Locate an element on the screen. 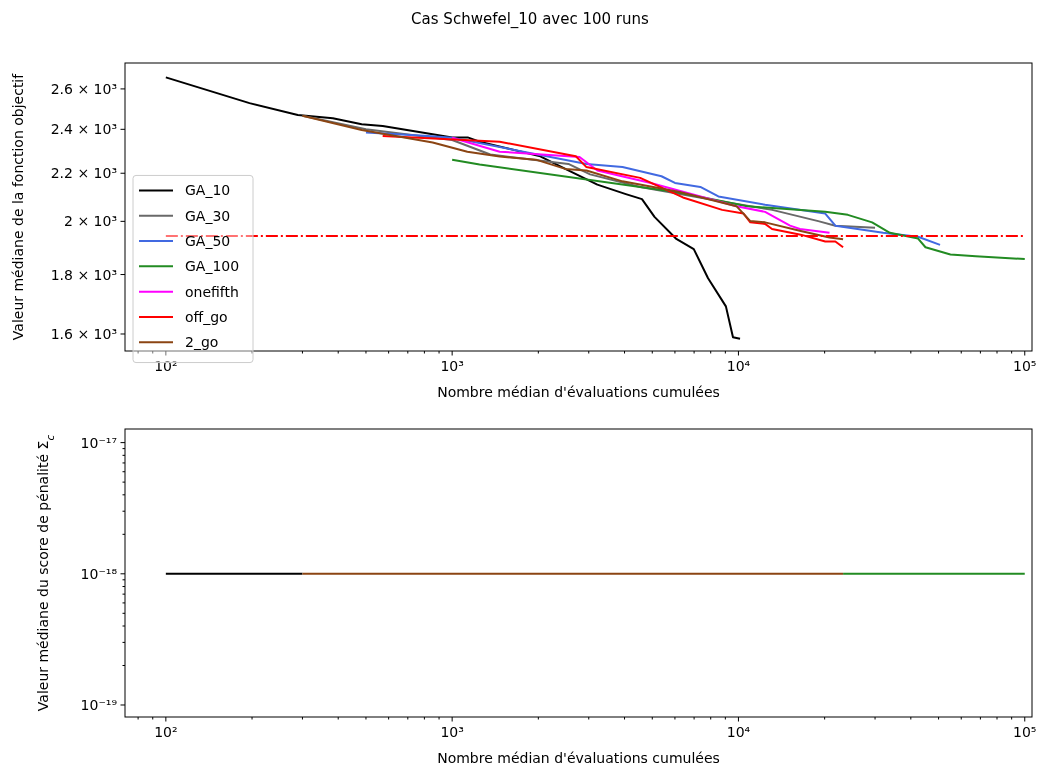 Image resolution: width=1060 pixels, height=782 pixels. legend-label: onefifth is located at coordinates (212, 291).